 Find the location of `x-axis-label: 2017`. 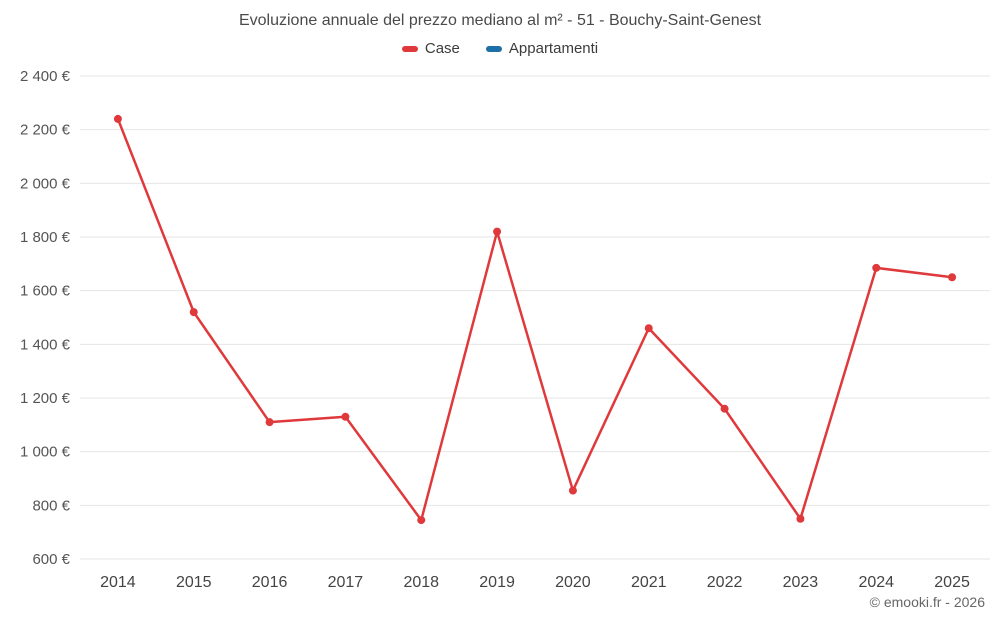

x-axis-label: 2017 is located at coordinates (346, 582).